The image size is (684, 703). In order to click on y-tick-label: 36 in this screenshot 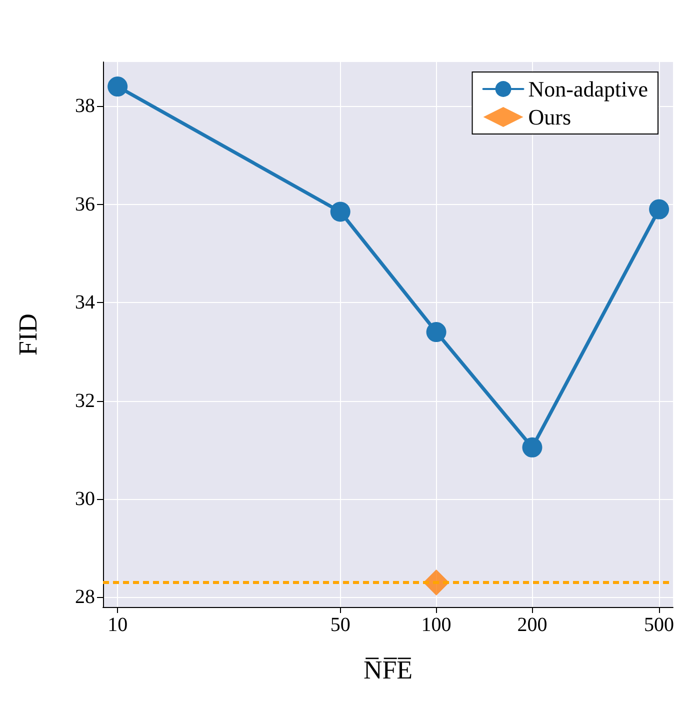, I will do `click(85, 204)`.